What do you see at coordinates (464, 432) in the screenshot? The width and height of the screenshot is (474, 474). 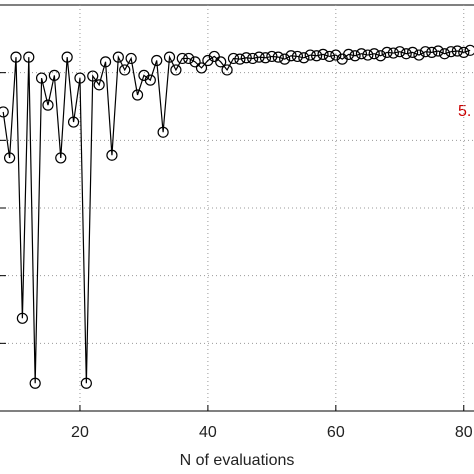 I see `x-tick-label: 80` at bounding box center [464, 432].